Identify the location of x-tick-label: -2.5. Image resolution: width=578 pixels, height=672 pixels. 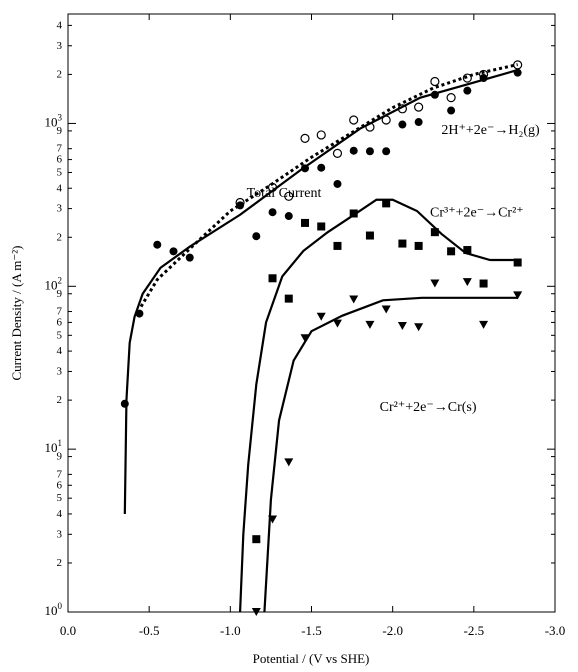
(474, 630).